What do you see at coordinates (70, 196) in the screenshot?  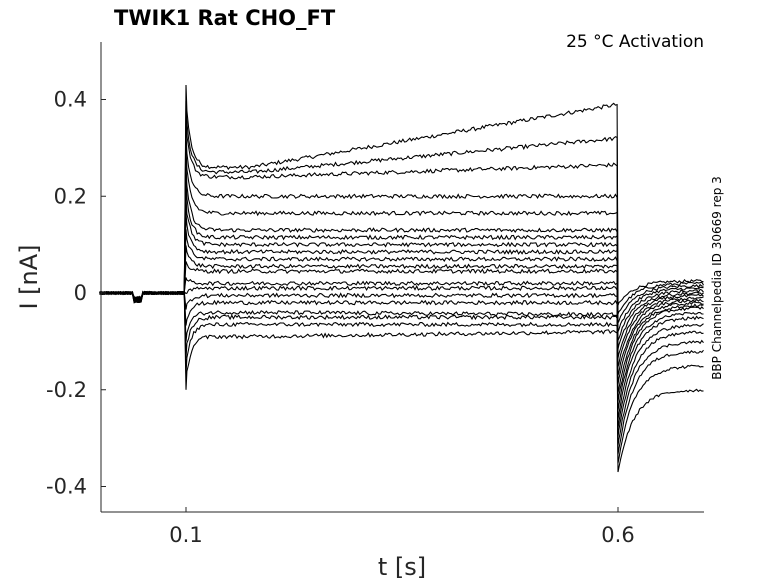 I see `y-tick-label: 0.2` at bounding box center [70, 196].